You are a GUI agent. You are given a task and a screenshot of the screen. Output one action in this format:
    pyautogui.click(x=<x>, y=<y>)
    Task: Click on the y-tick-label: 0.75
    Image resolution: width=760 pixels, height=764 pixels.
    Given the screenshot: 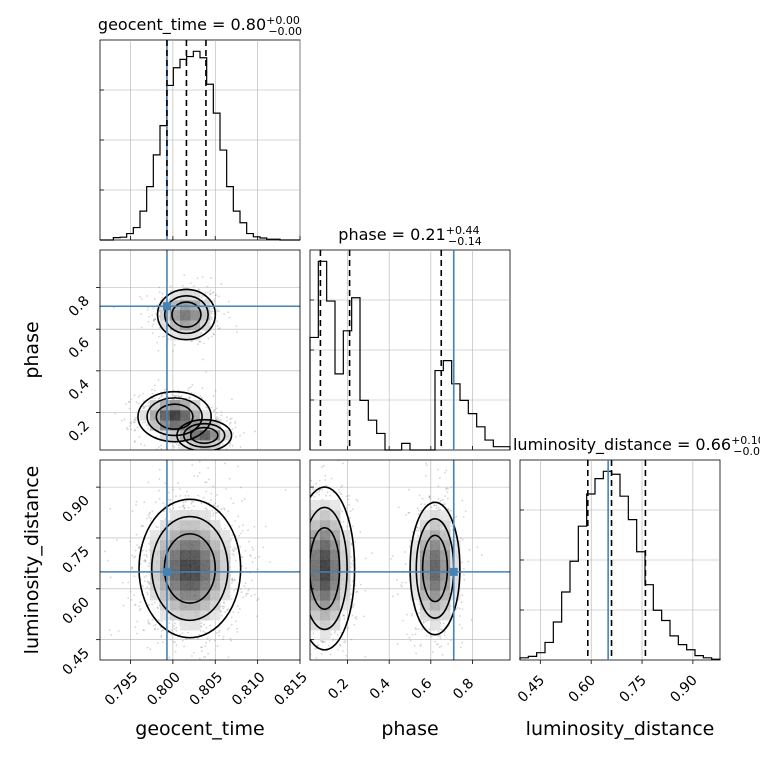 What is the action you would take?
    pyautogui.click(x=75, y=559)
    